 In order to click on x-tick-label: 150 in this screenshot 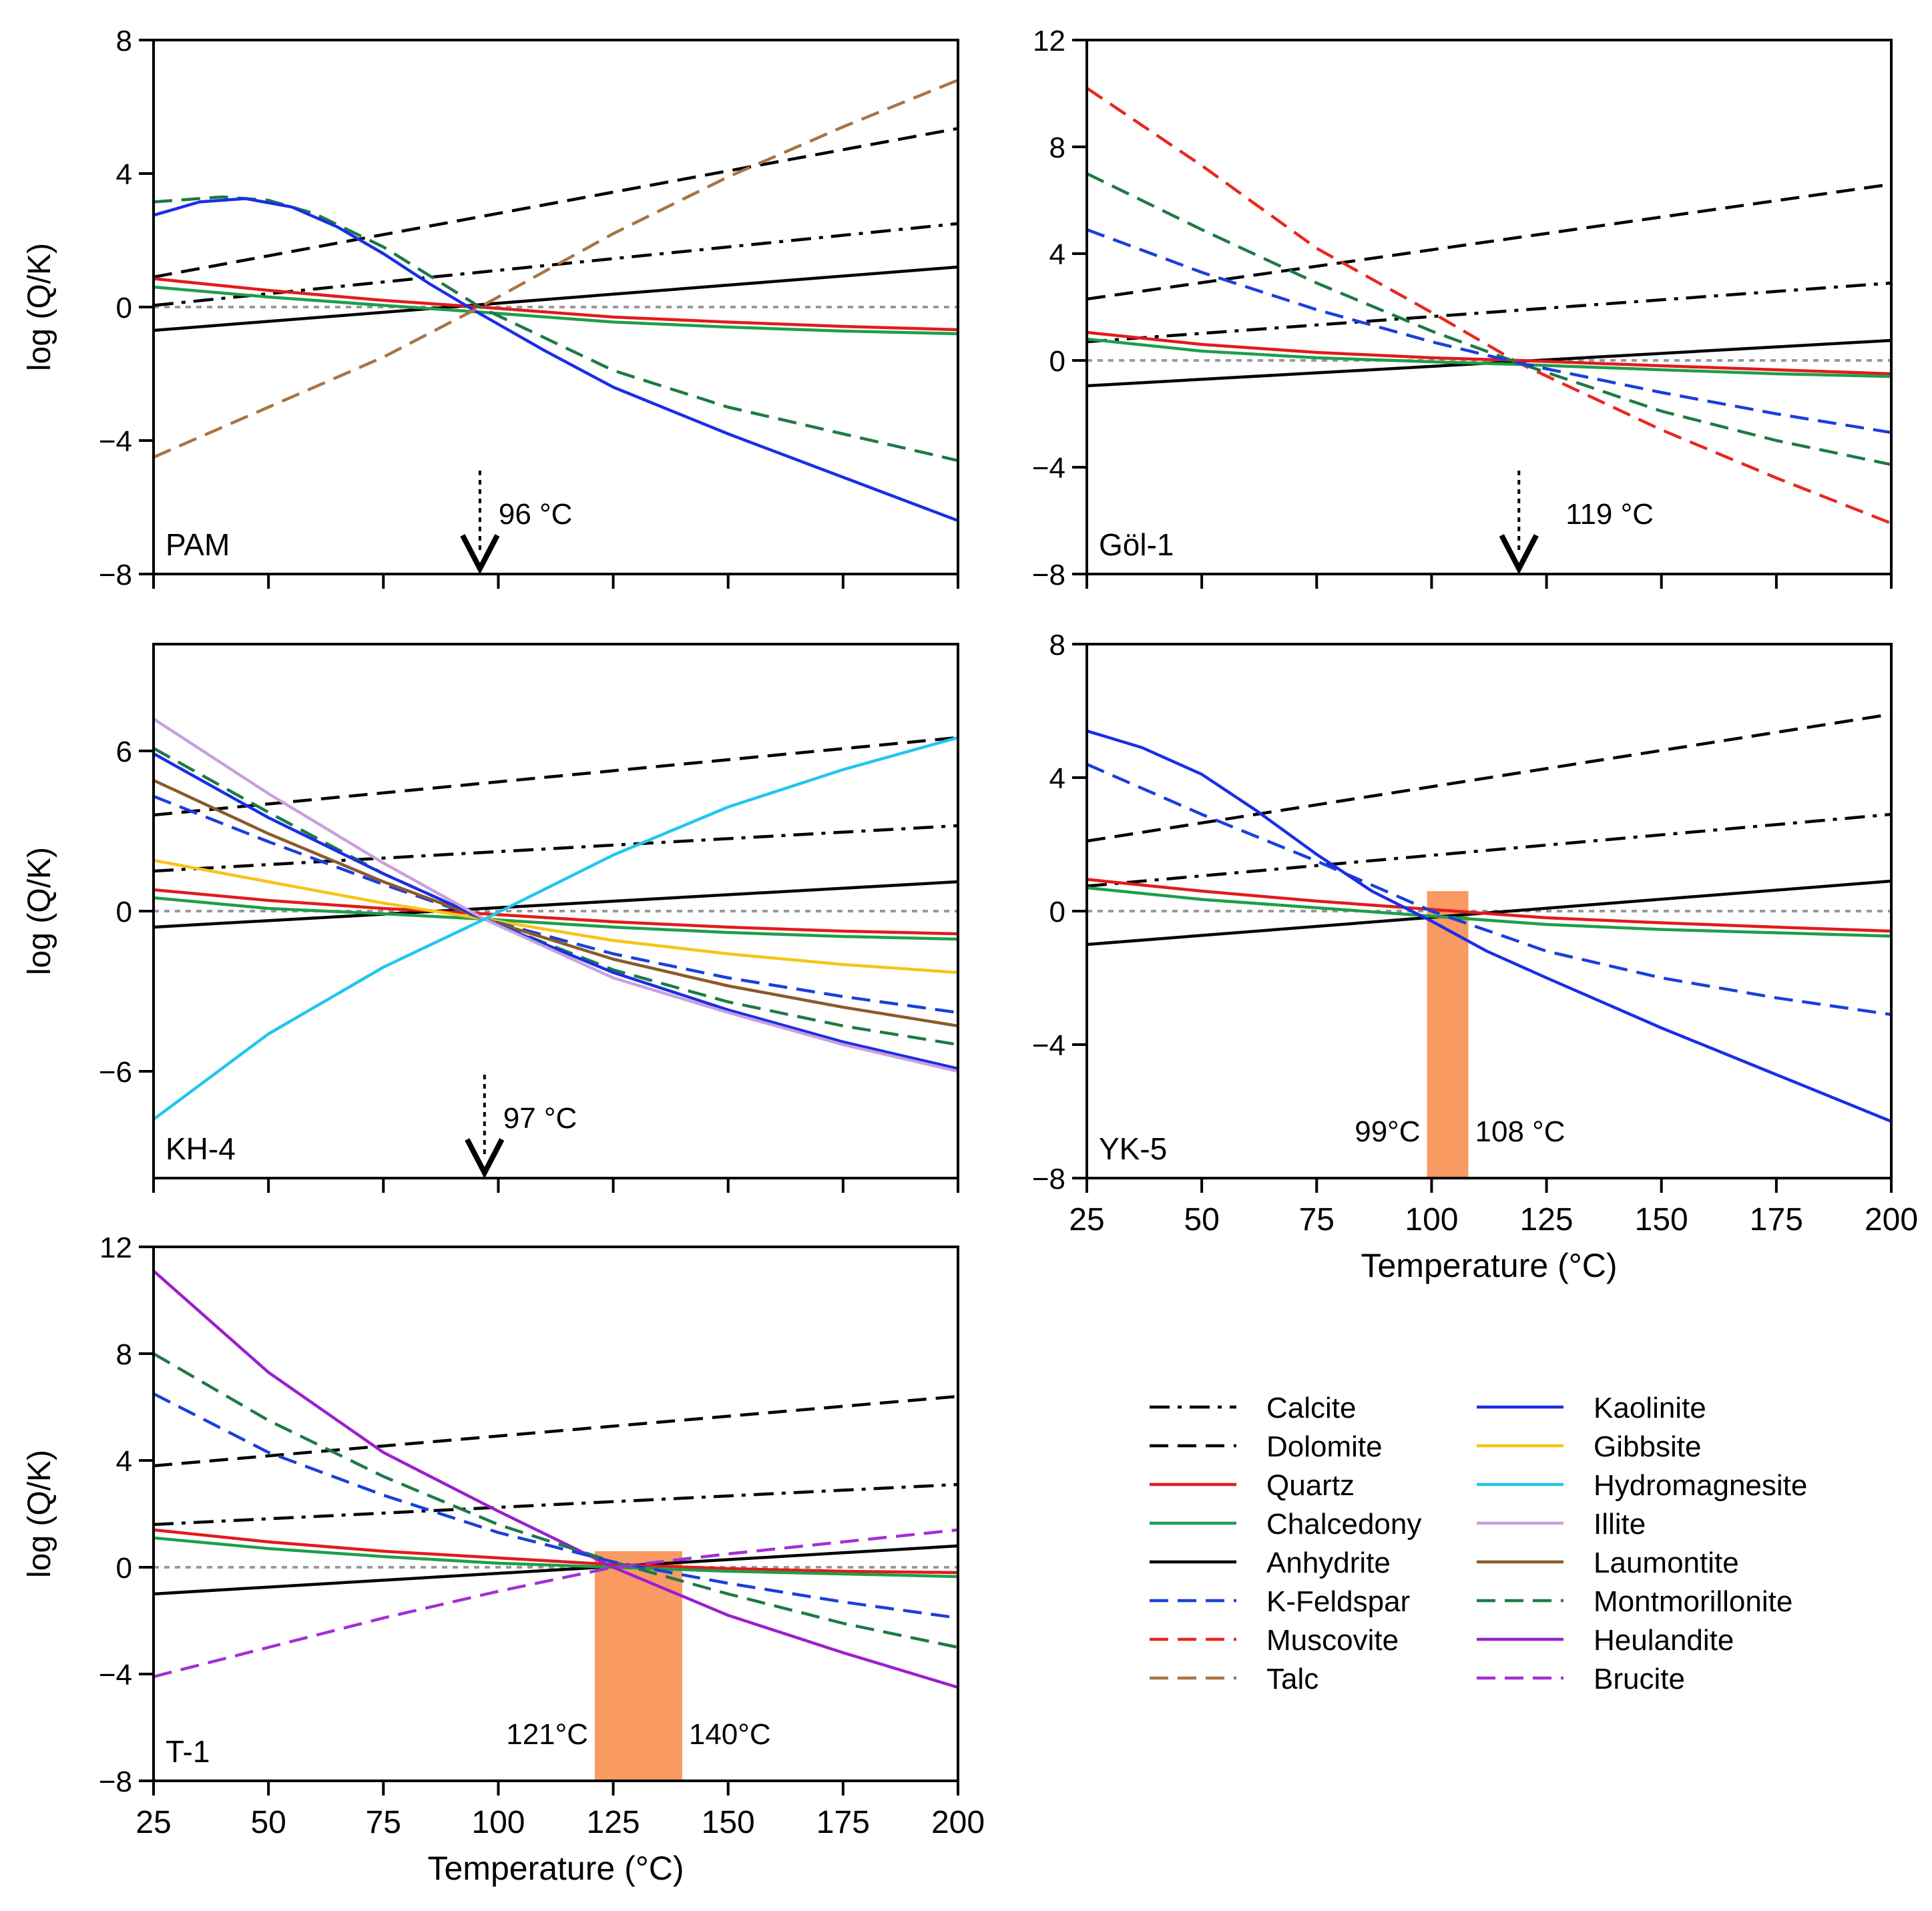, I will do `click(728, 1822)`.